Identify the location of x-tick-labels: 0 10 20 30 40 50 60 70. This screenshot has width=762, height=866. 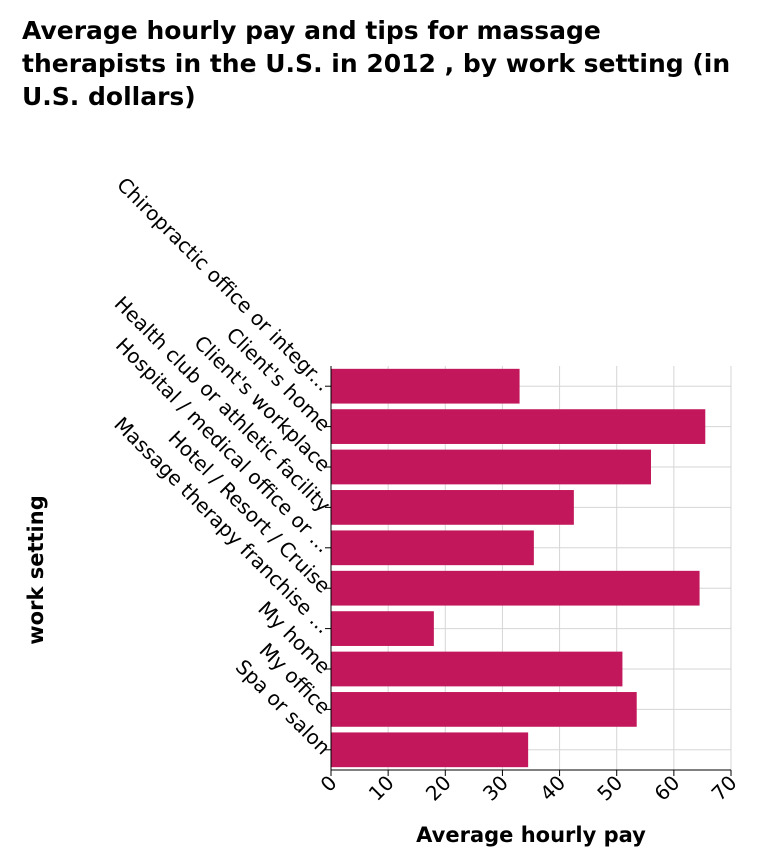
(529, 788).